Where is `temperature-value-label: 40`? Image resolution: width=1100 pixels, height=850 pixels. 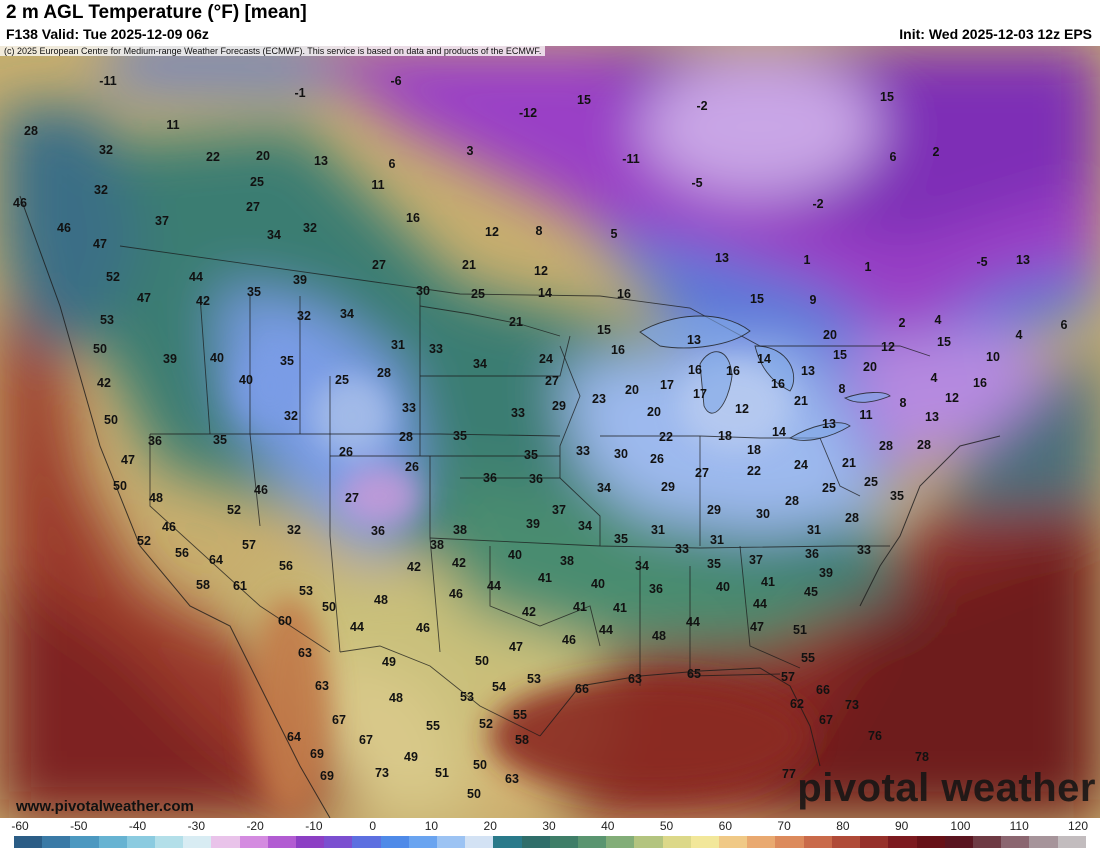
temperature-value-label: 40 is located at coordinates (246, 379).